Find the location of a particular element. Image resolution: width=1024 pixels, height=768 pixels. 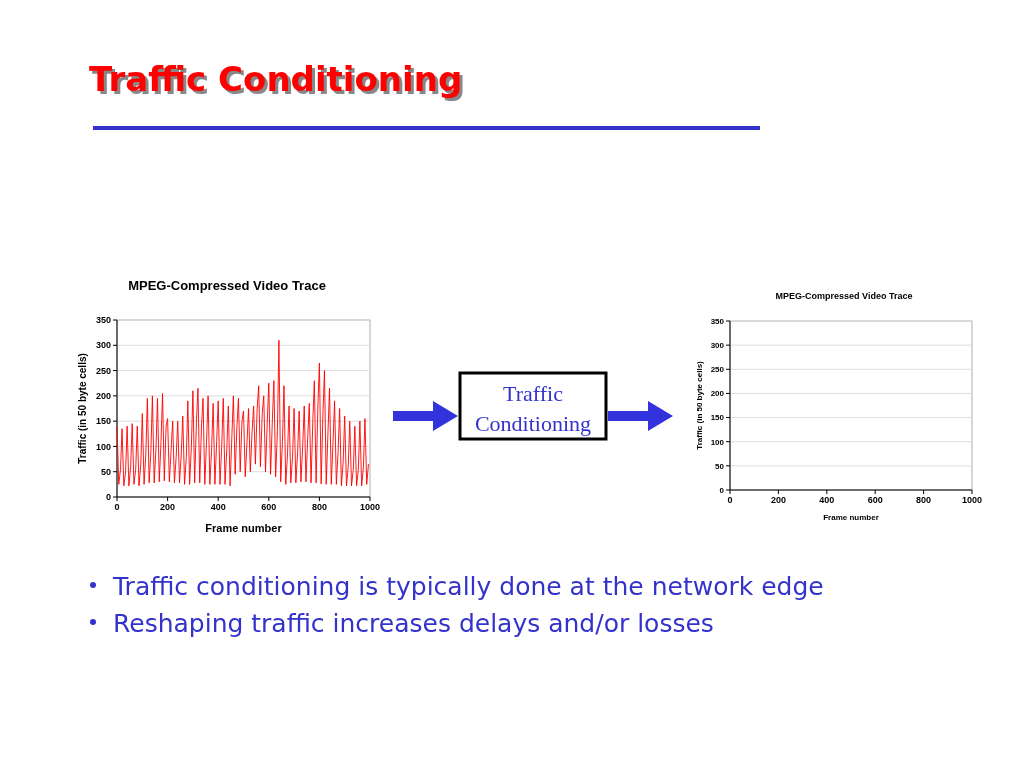

line-series is located at coordinates (242, 413).